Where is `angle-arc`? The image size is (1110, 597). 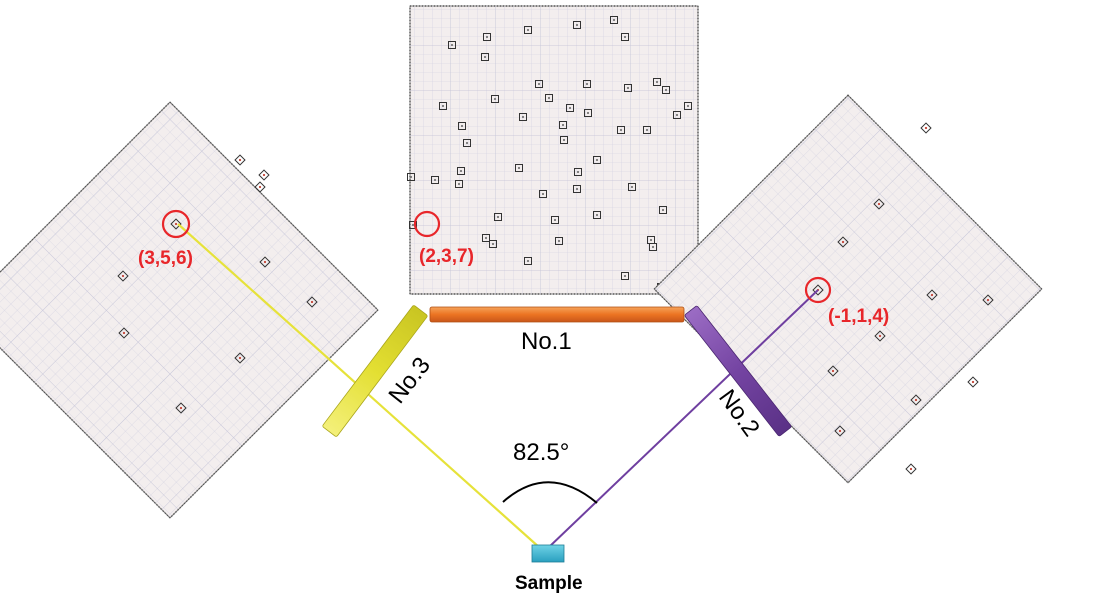 angle-arc is located at coordinates (550, 492).